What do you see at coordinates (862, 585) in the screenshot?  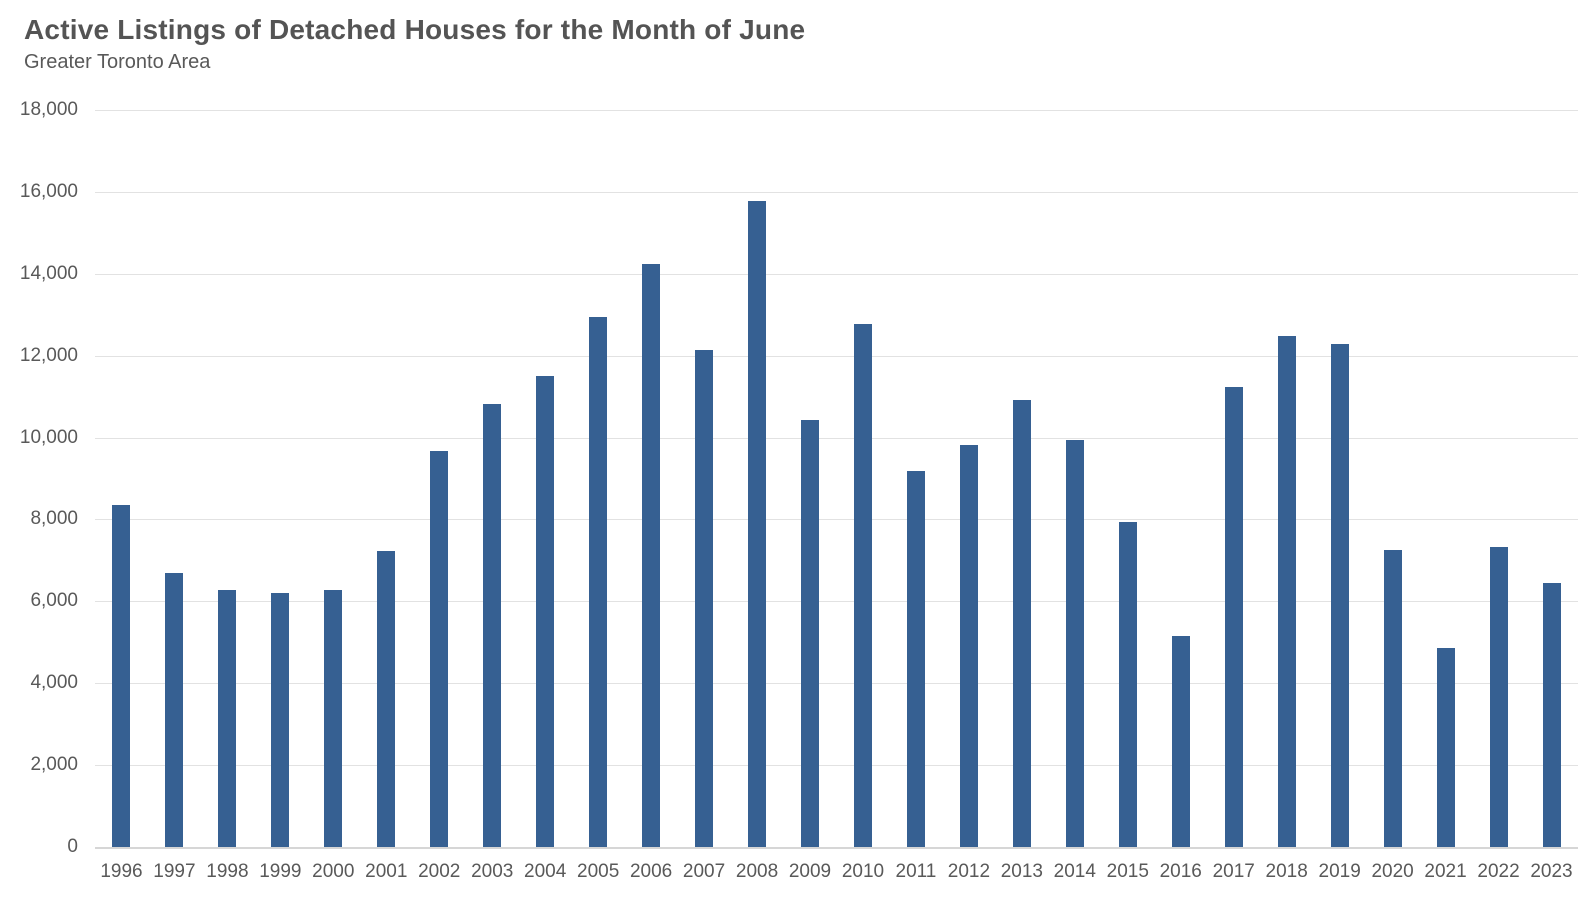 I see `bar-2010` at bounding box center [862, 585].